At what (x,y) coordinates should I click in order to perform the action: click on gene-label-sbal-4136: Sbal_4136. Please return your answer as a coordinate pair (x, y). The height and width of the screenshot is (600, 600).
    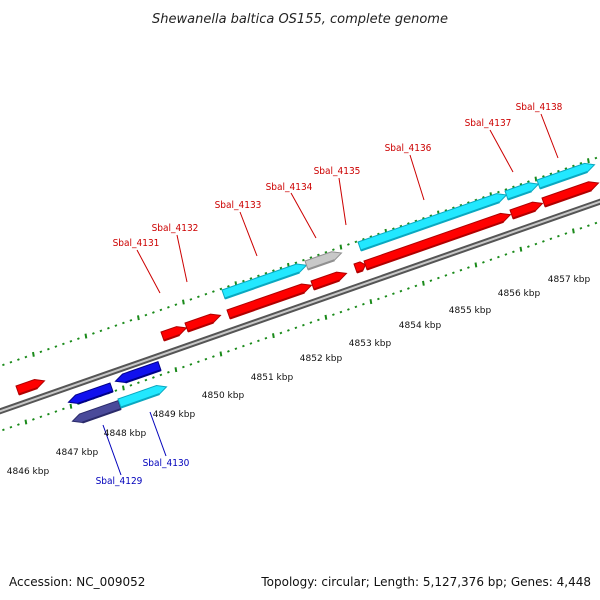
    Looking at the image, I should click on (408, 148).